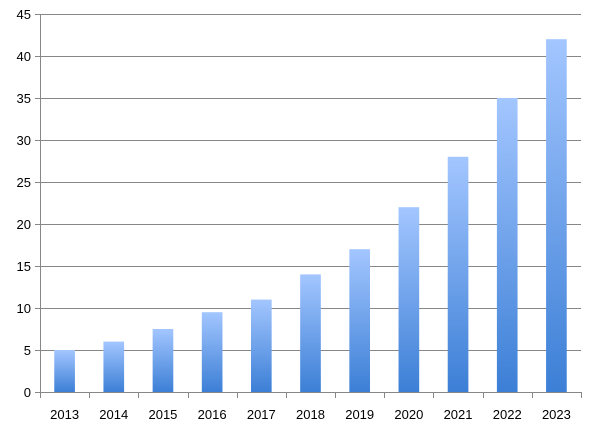 The height and width of the screenshot is (431, 595). Describe the element at coordinates (64, 371) in the screenshot. I see `bar-2013` at that location.